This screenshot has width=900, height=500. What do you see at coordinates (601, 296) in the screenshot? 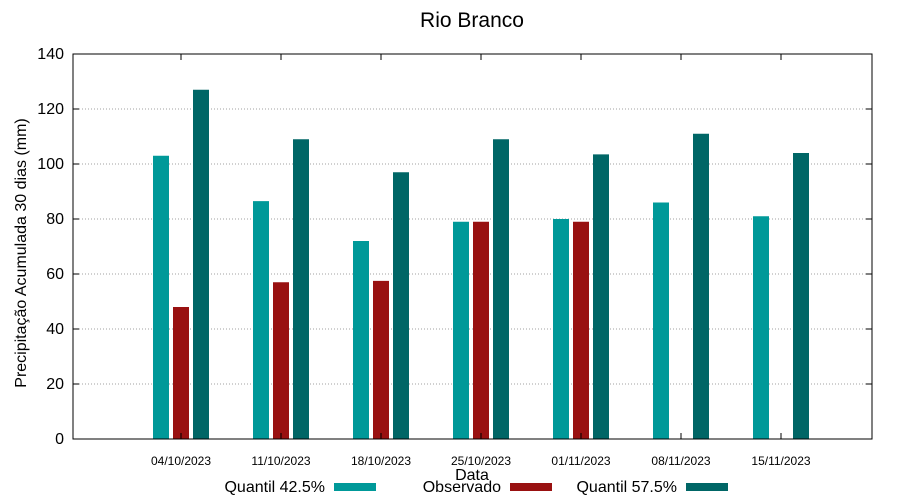
I see `bar-quantil-57-5--4` at bounding box center [601, 296].